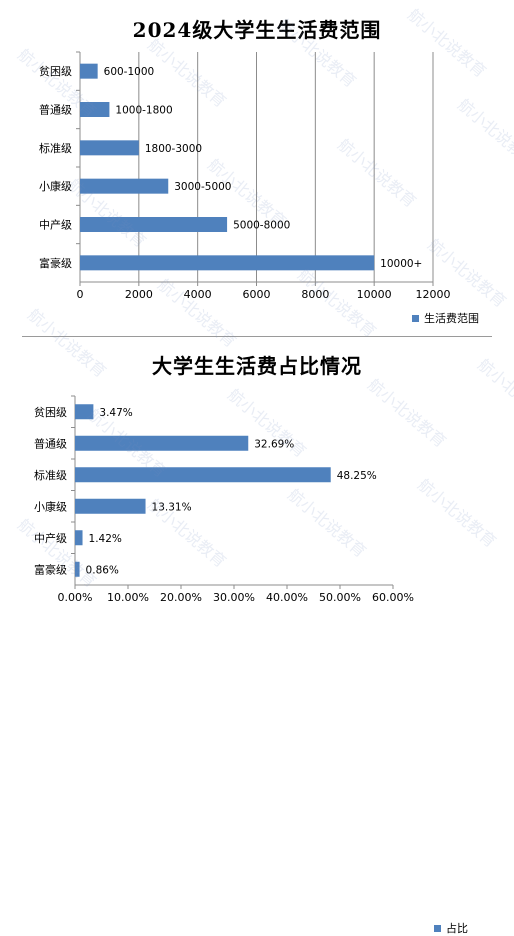 The width and height of the screenshot is (514, 936). What do you see at coordinates (172, 507) in the screenshot?
I see `data-label: 13.31%` at bounding box center [172, 507].